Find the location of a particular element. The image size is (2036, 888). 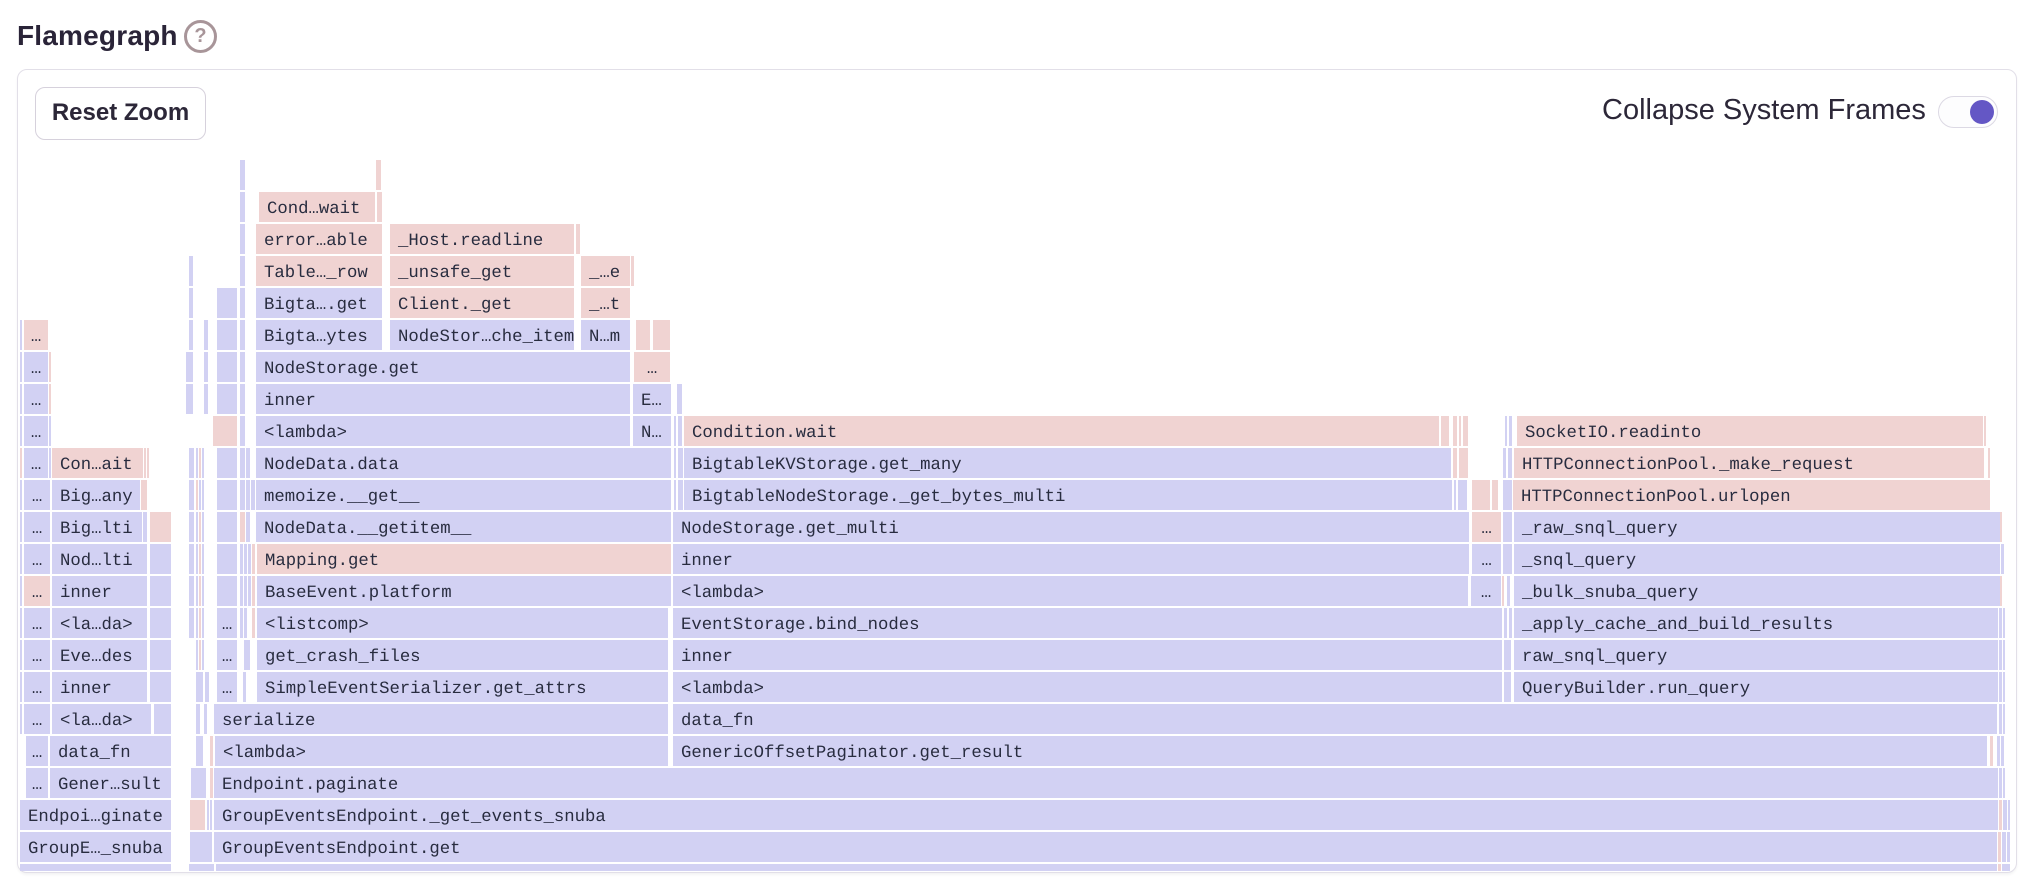

svg-text: get_crash_files is located at coordinates (343, 657).